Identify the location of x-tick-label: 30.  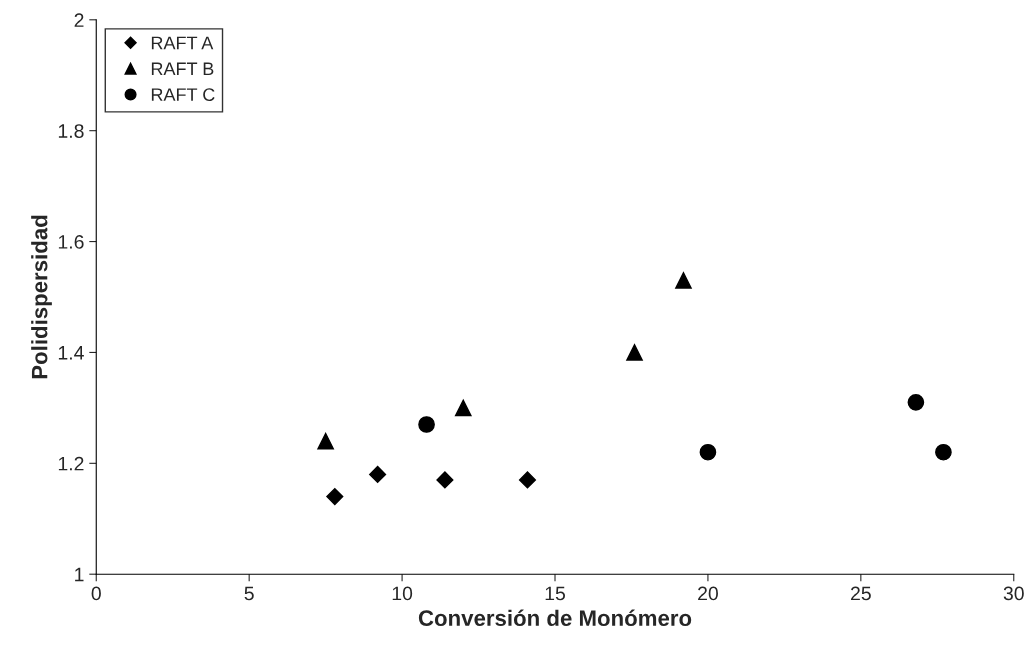
(1013, 593).